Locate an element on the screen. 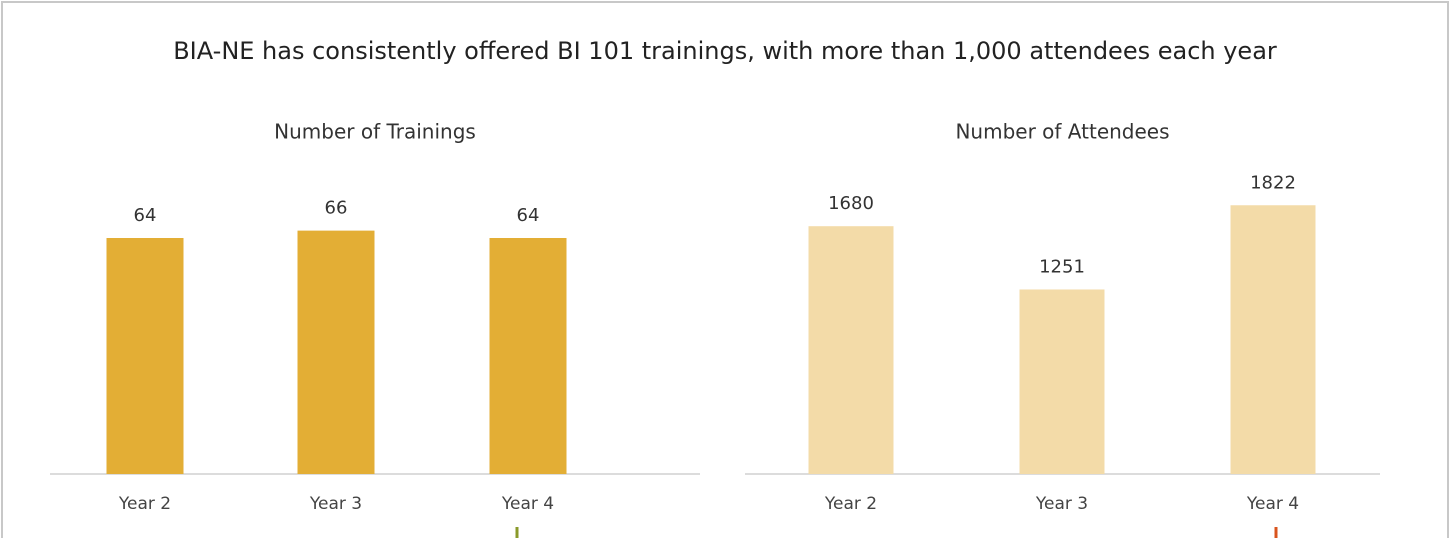  chart-title: Number of Attendees is located at coordinates (1062, 132).